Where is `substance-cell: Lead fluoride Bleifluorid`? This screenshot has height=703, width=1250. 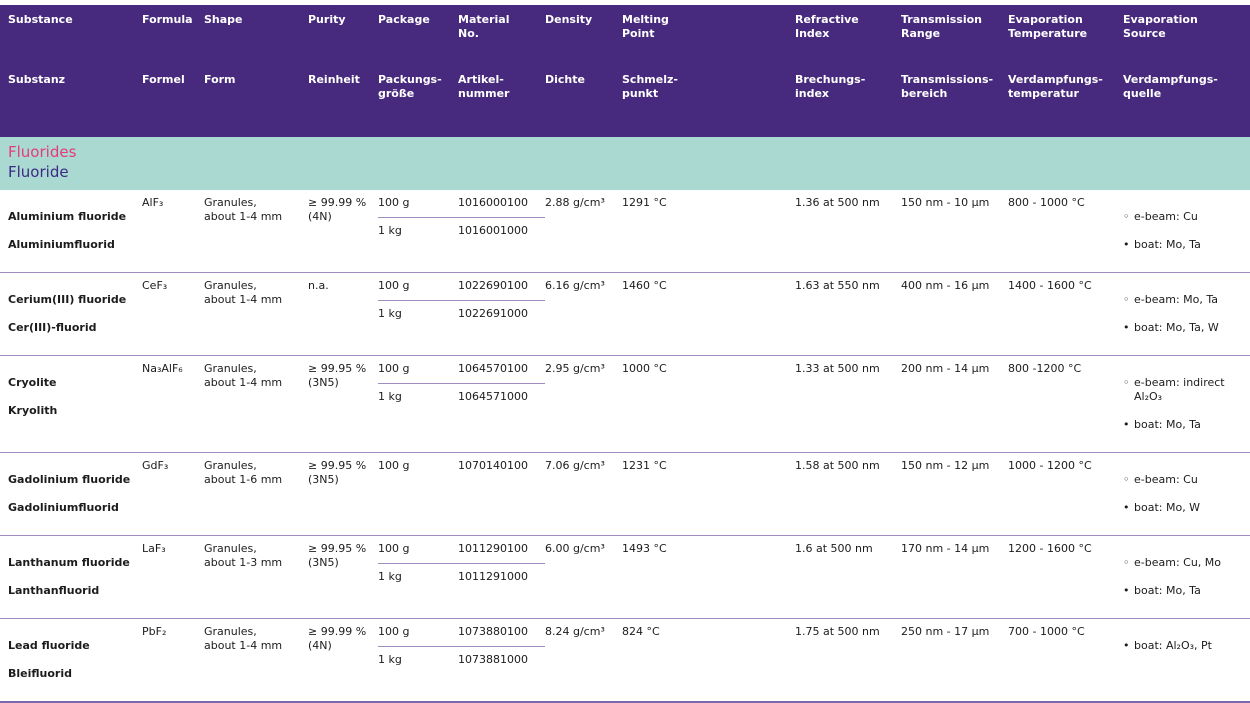
substance-cell: Lead fluoride Bleifluorid is located at coordinates (75, 660).